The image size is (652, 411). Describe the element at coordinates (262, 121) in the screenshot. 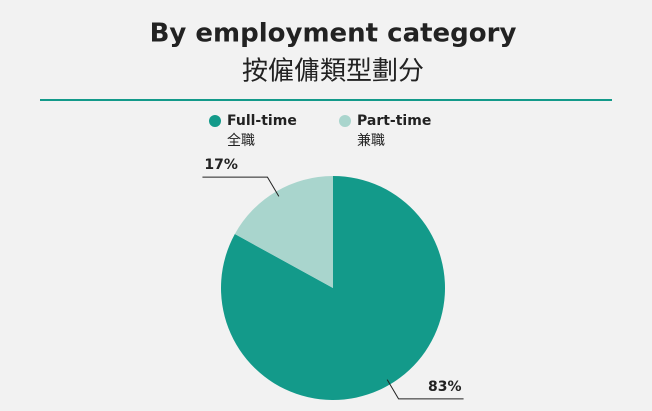

I see `legend-label: Full-time` at that location.